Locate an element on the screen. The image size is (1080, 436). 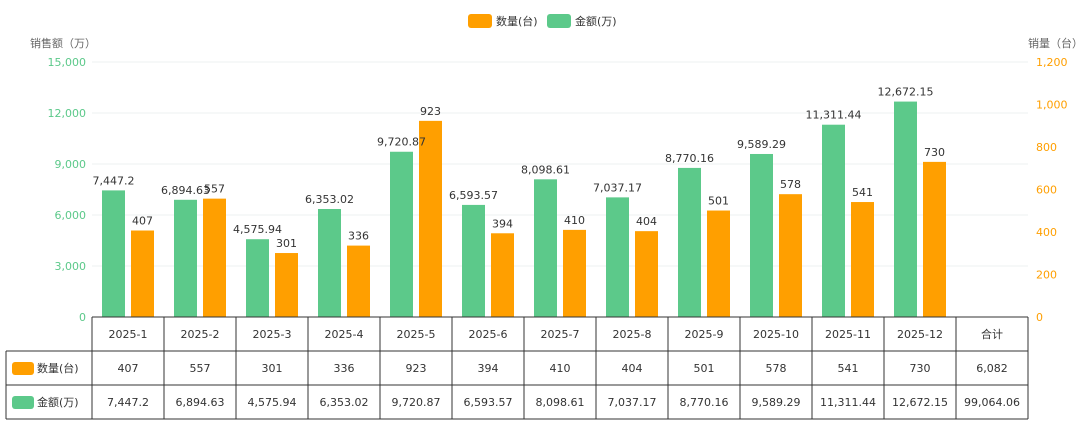
y-right-tick-label: 1,200 is located at coordinates (1052, 62).